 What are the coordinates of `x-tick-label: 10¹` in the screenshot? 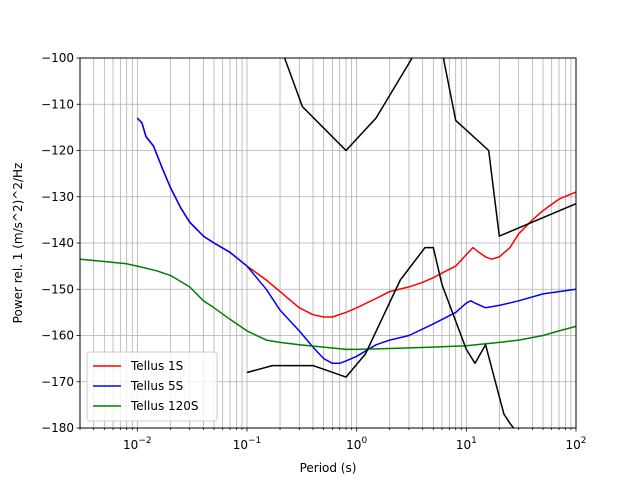 It's located at (466, 444).